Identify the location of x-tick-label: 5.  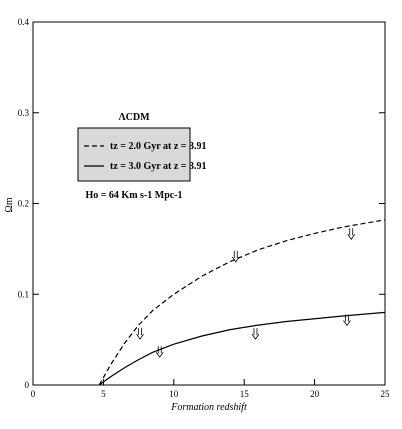
(103, 394).